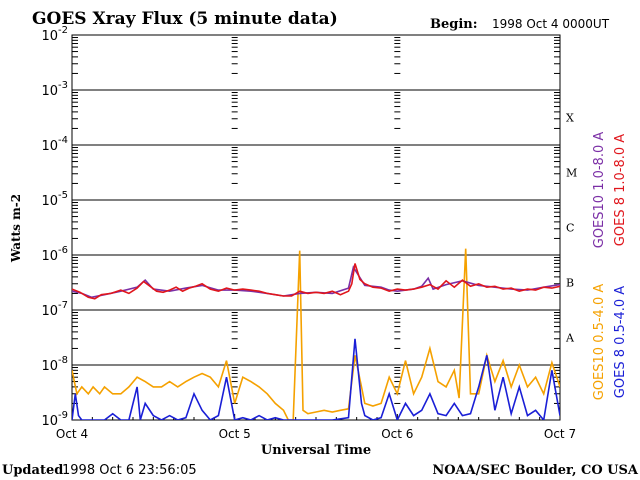 The image size is (640, 480). What do you see at coordinates (560, 434) in the screenshot?
I see `x-tick-label: Oct 7` at bounding box center [560, 434].